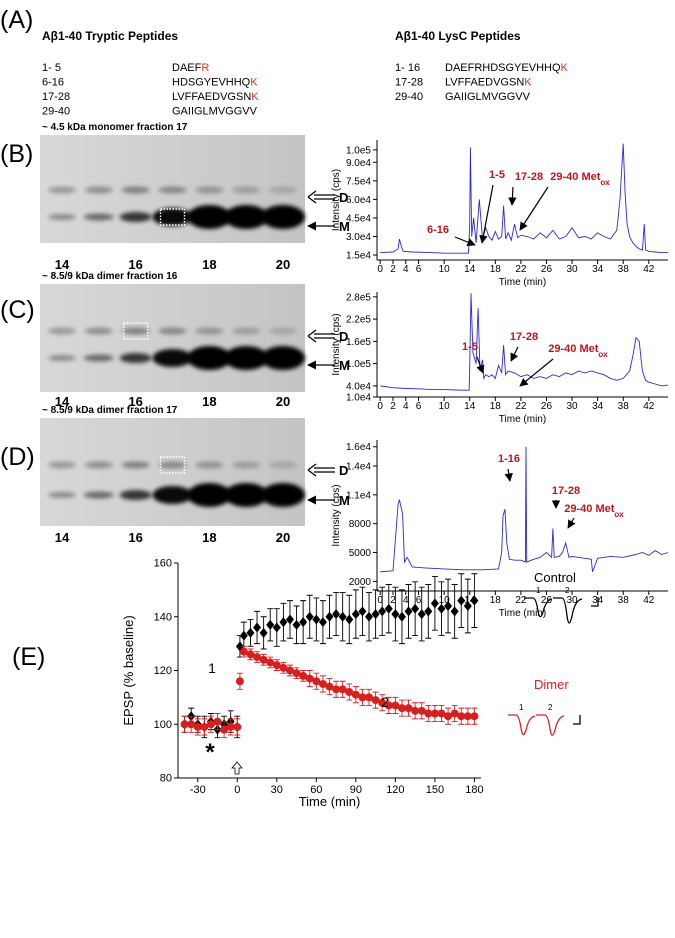 This screenshot has width=675, height=938. I want to click on peptide-range: 29-40, so click(56, 112).